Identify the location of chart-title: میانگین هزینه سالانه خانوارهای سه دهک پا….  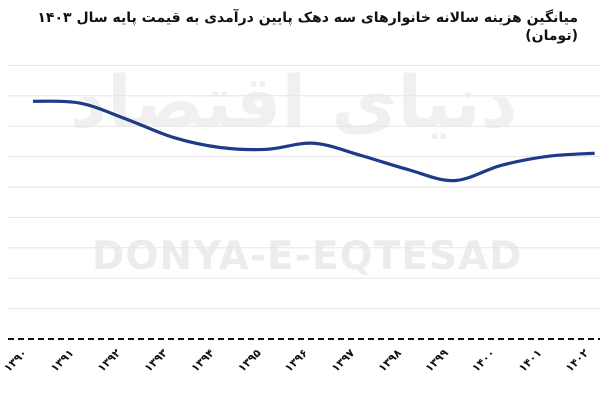
(307, 27).